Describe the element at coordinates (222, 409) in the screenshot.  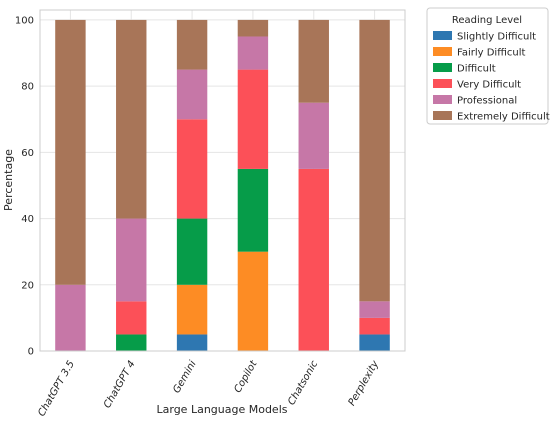
I see `x-axis-label: Large Language Models` at that location.